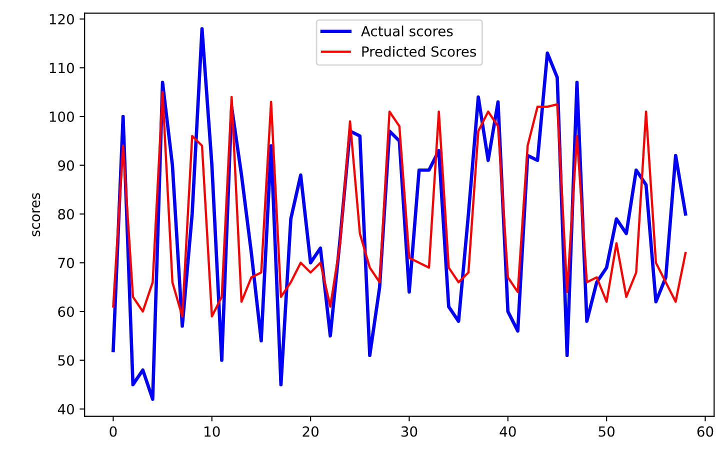  Describe the element at coordinates (419, 51) in the screenshot. I see `legend-label: Predicted Scores` at that location.